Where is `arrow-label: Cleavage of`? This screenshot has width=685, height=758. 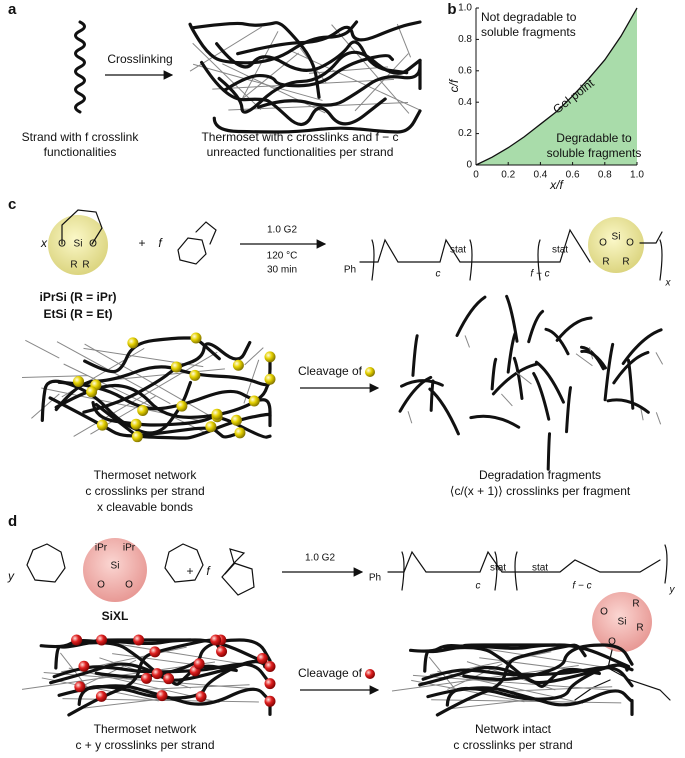 arrow-label: Cleavage of is located at coordinates (330, 371).